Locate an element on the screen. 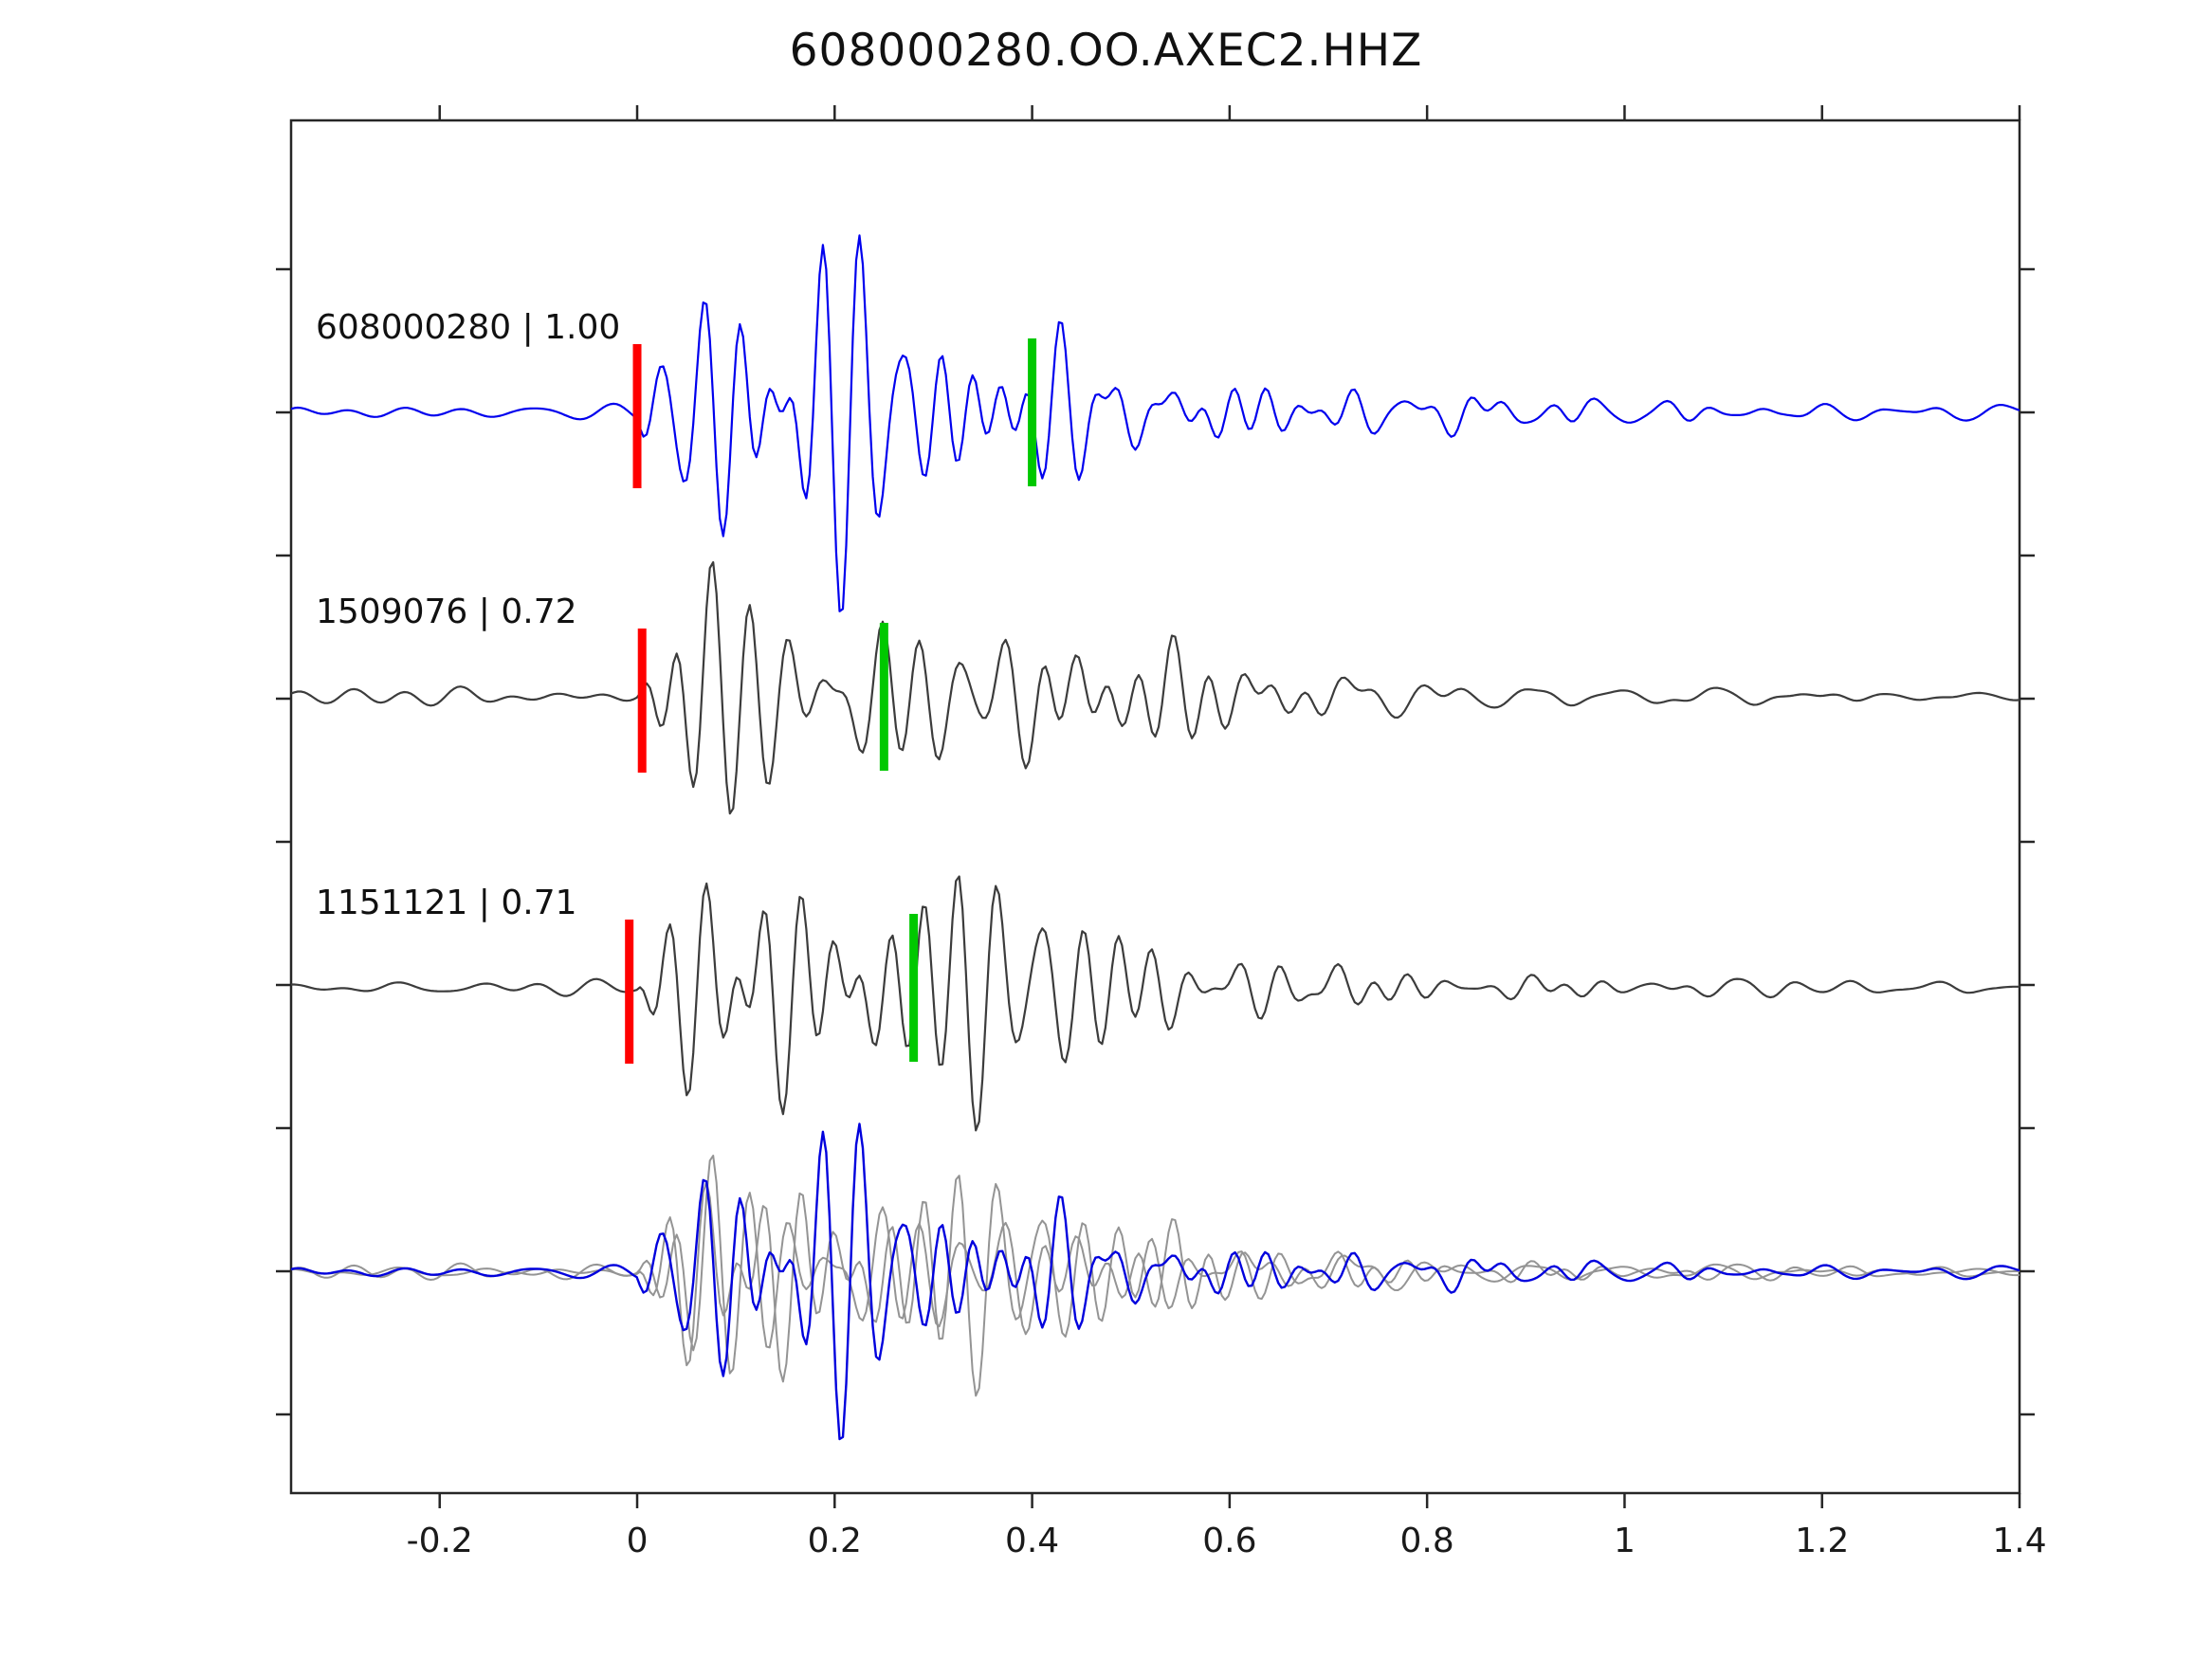  x-axis-tick-label: 0 is located at coordinates (638, 1541).